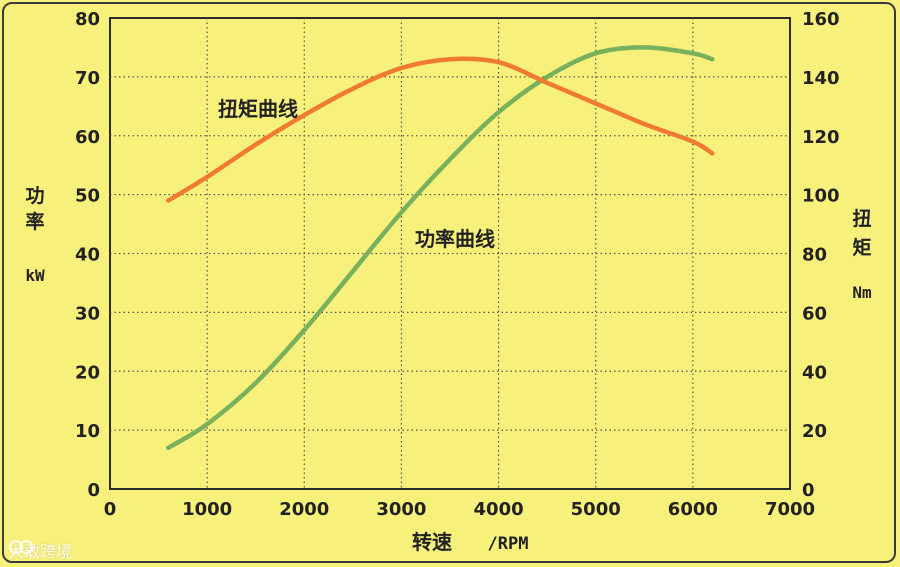 The height and width of the screenshot is (567, 900). What do you see at coordinates (814, 313) in the screenshot?
I see `y-right-tick-label: 60` at bounding box center [814, 313].